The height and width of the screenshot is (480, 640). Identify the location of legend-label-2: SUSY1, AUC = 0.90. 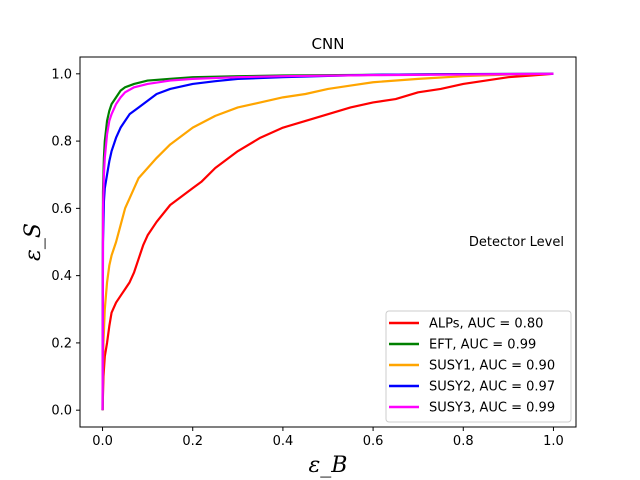
(492, 366).